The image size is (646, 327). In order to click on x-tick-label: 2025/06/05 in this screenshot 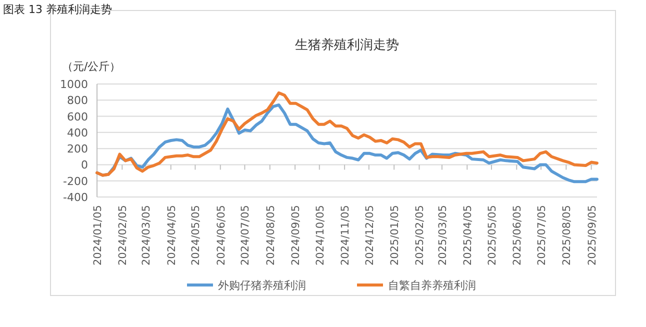, I will do `click(518, 235)`.